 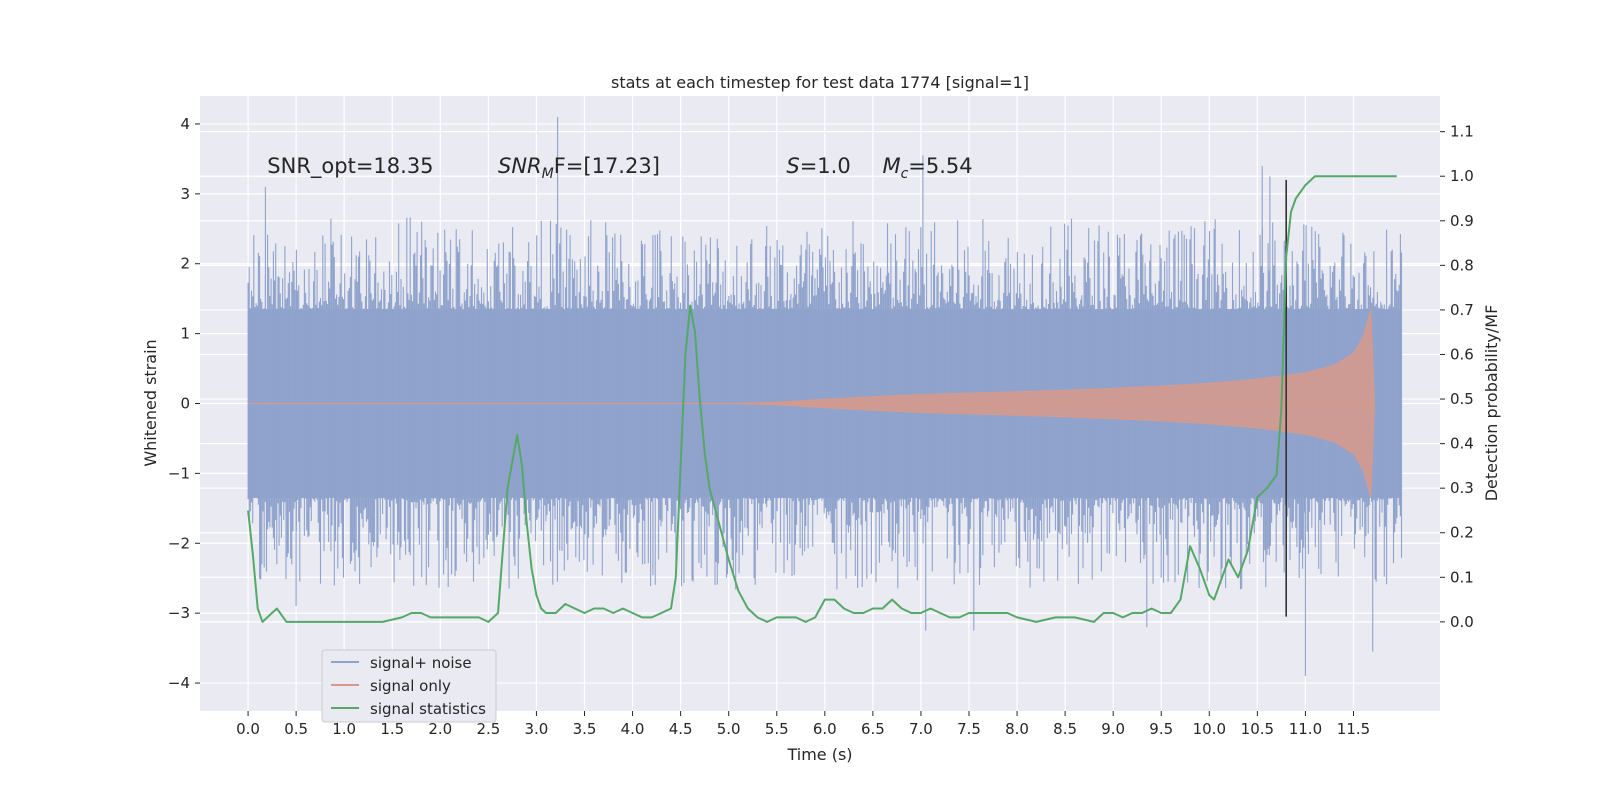 What do you see at coordinates (1462, 354) in the screenshot?
I see `y-right-tick-label: 0.6` at bounding box center [1462, 354].